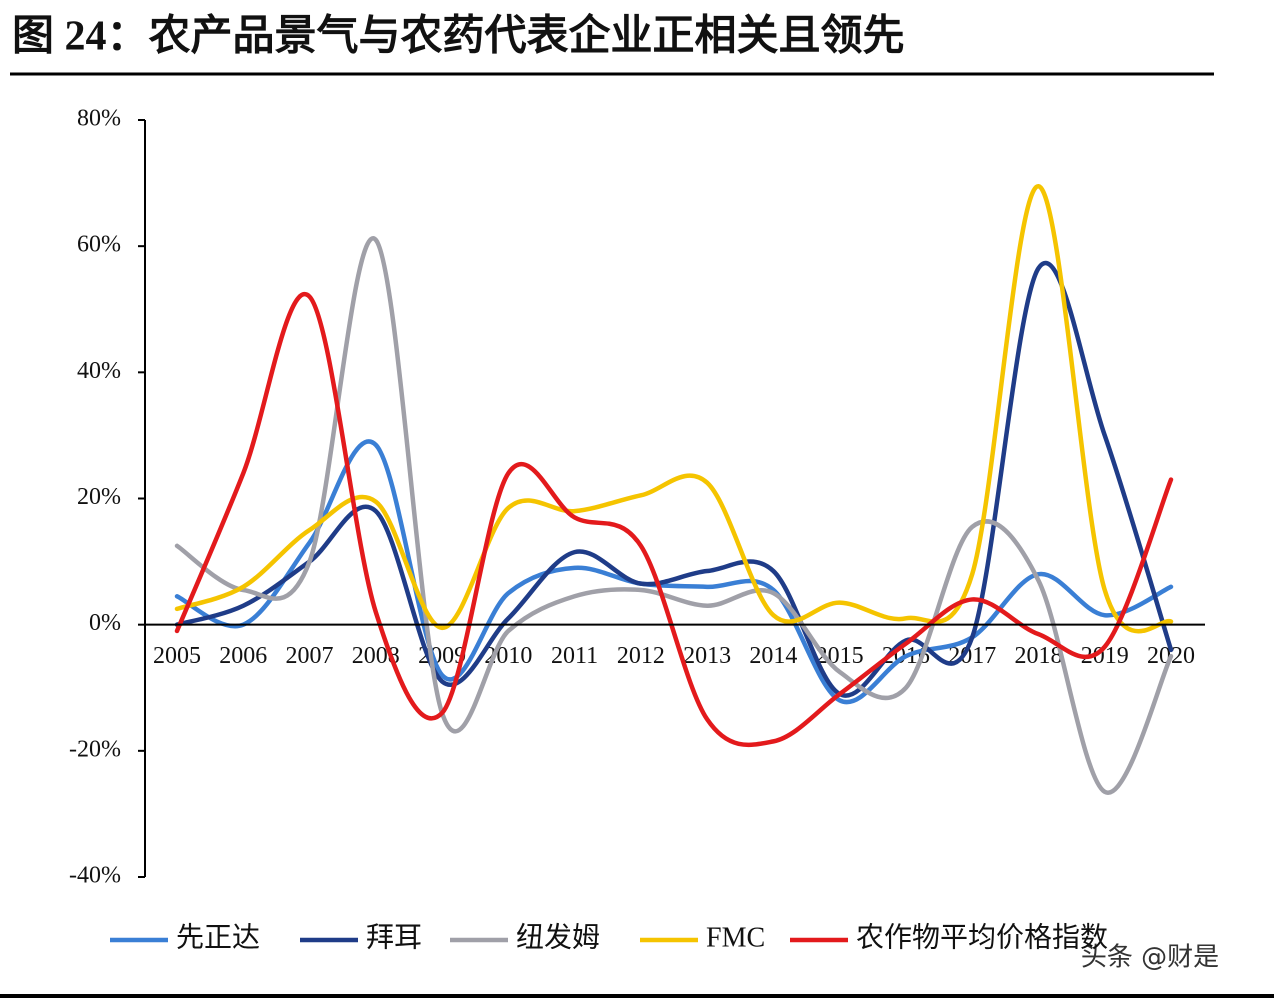 This screenshot has height=1007, width=1274. Describe the element at coordinates (458, 36) in the screenshot. I see `chart-title: 图 24：农产品景气与农药代表企业正相关且领先` at that location.